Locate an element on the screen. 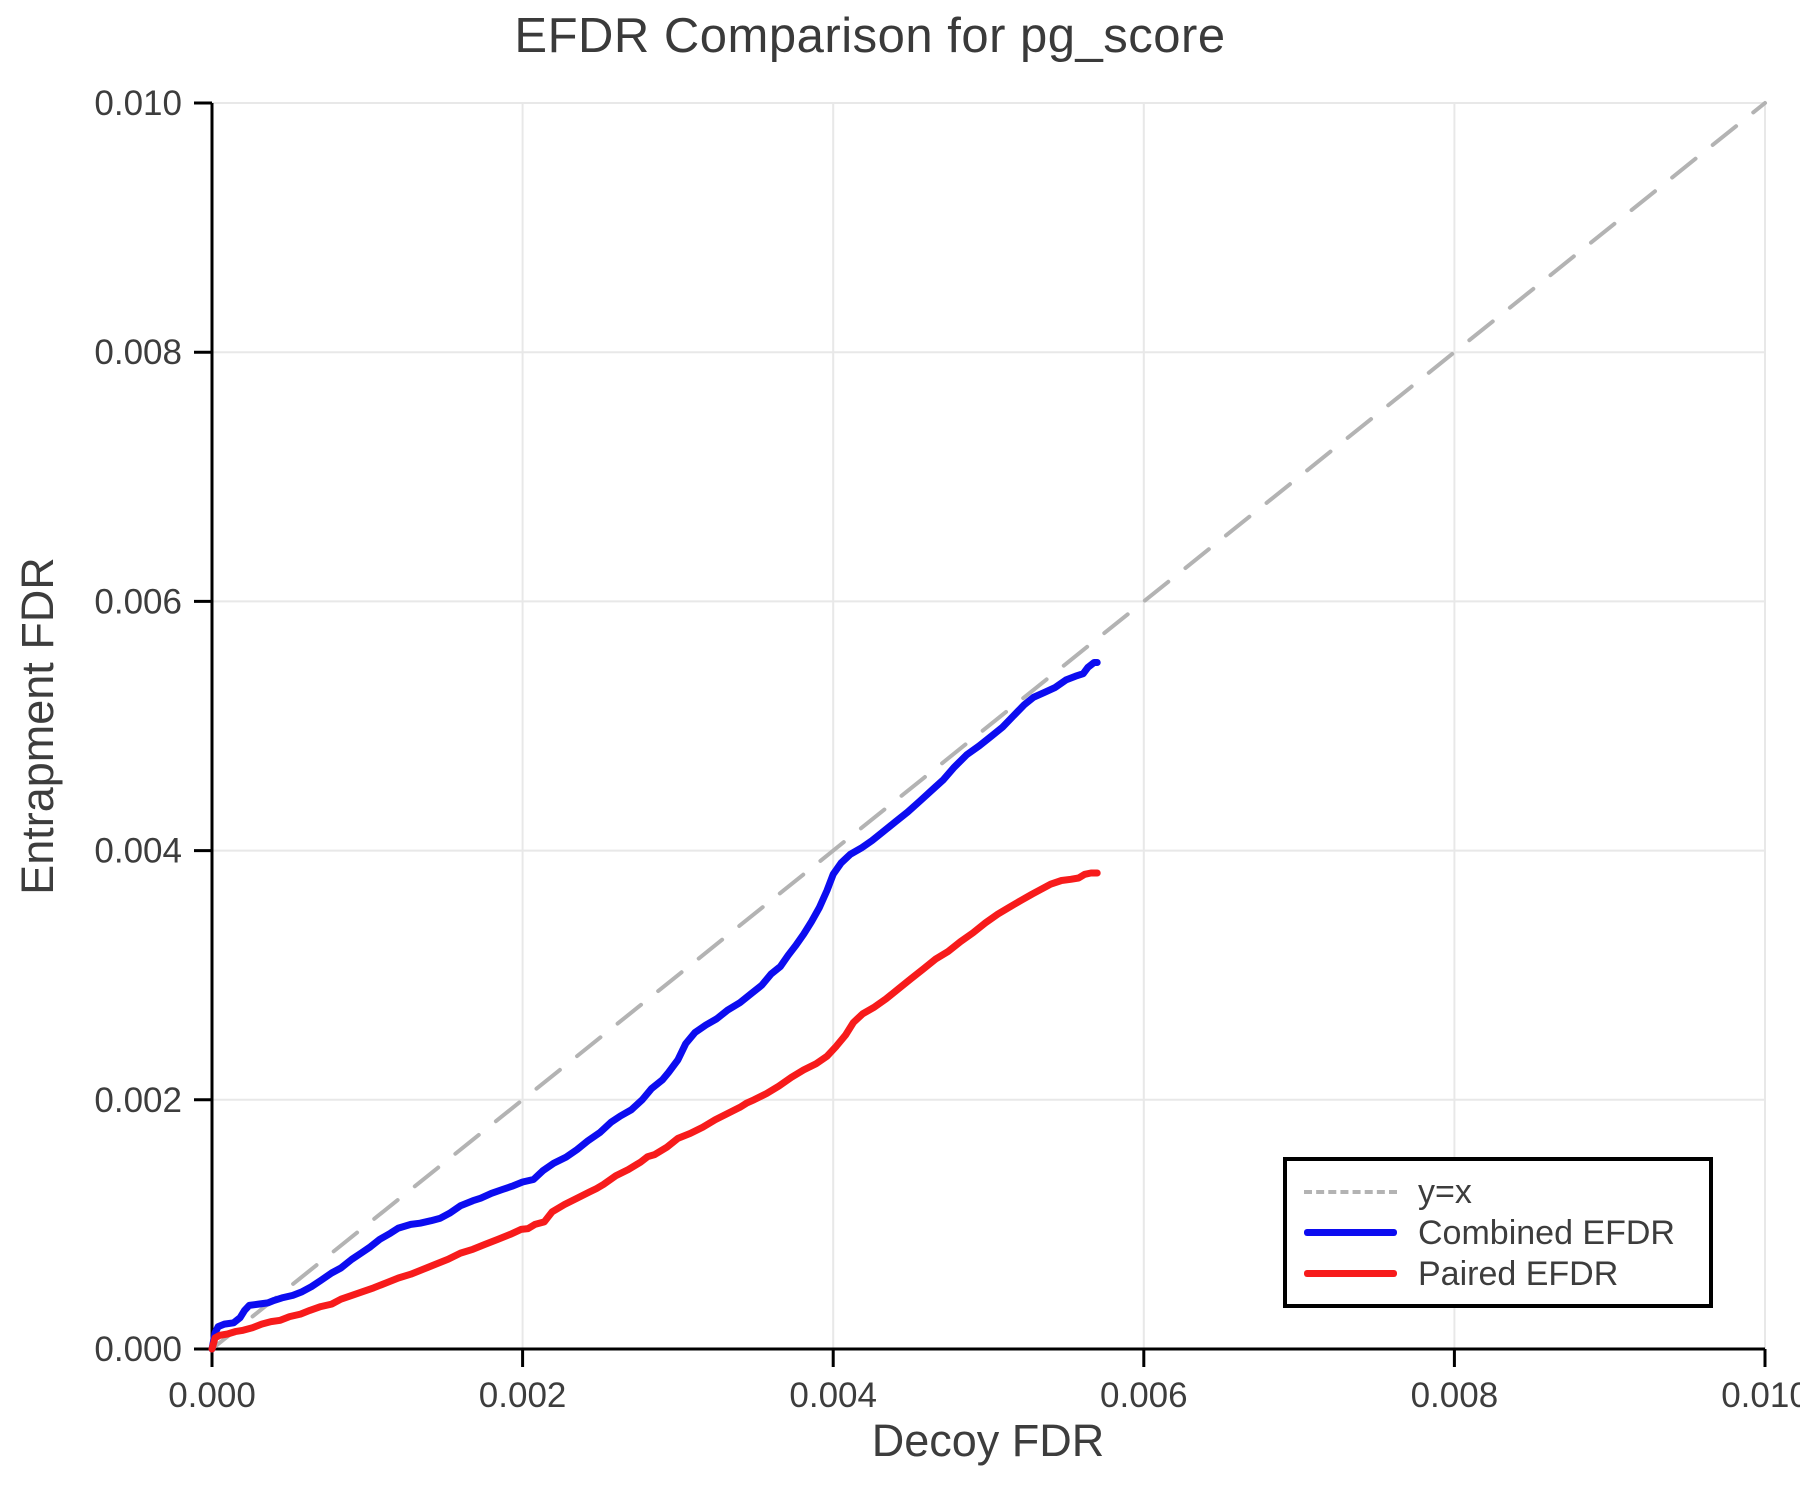 This screenshot has width=1800, height=1500. chart-title: EFDR Comparison for pg_score is located at coordinates (870, 36).